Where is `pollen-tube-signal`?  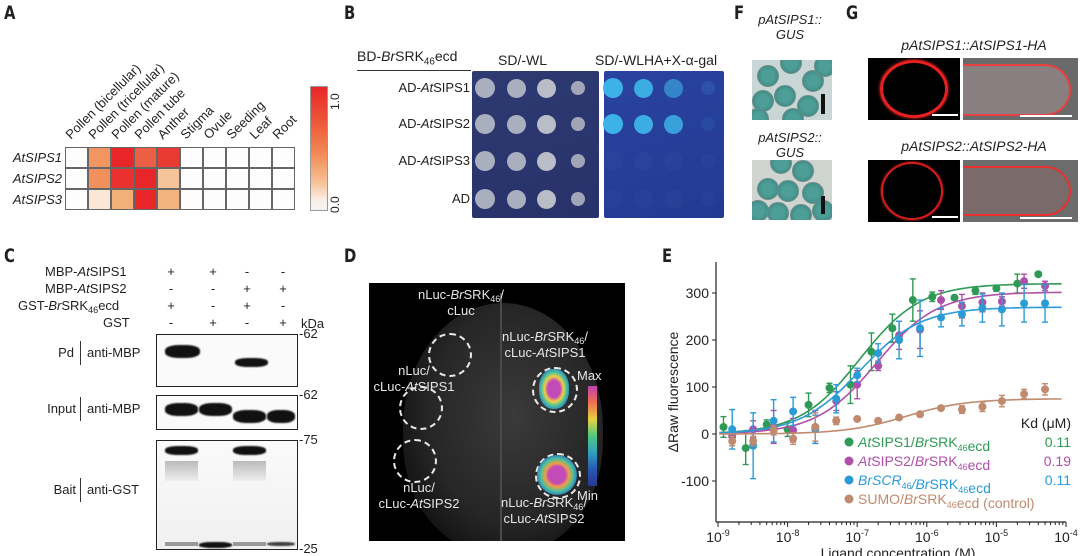
pollen-tube-signal is located at coordinates (1017, 90).